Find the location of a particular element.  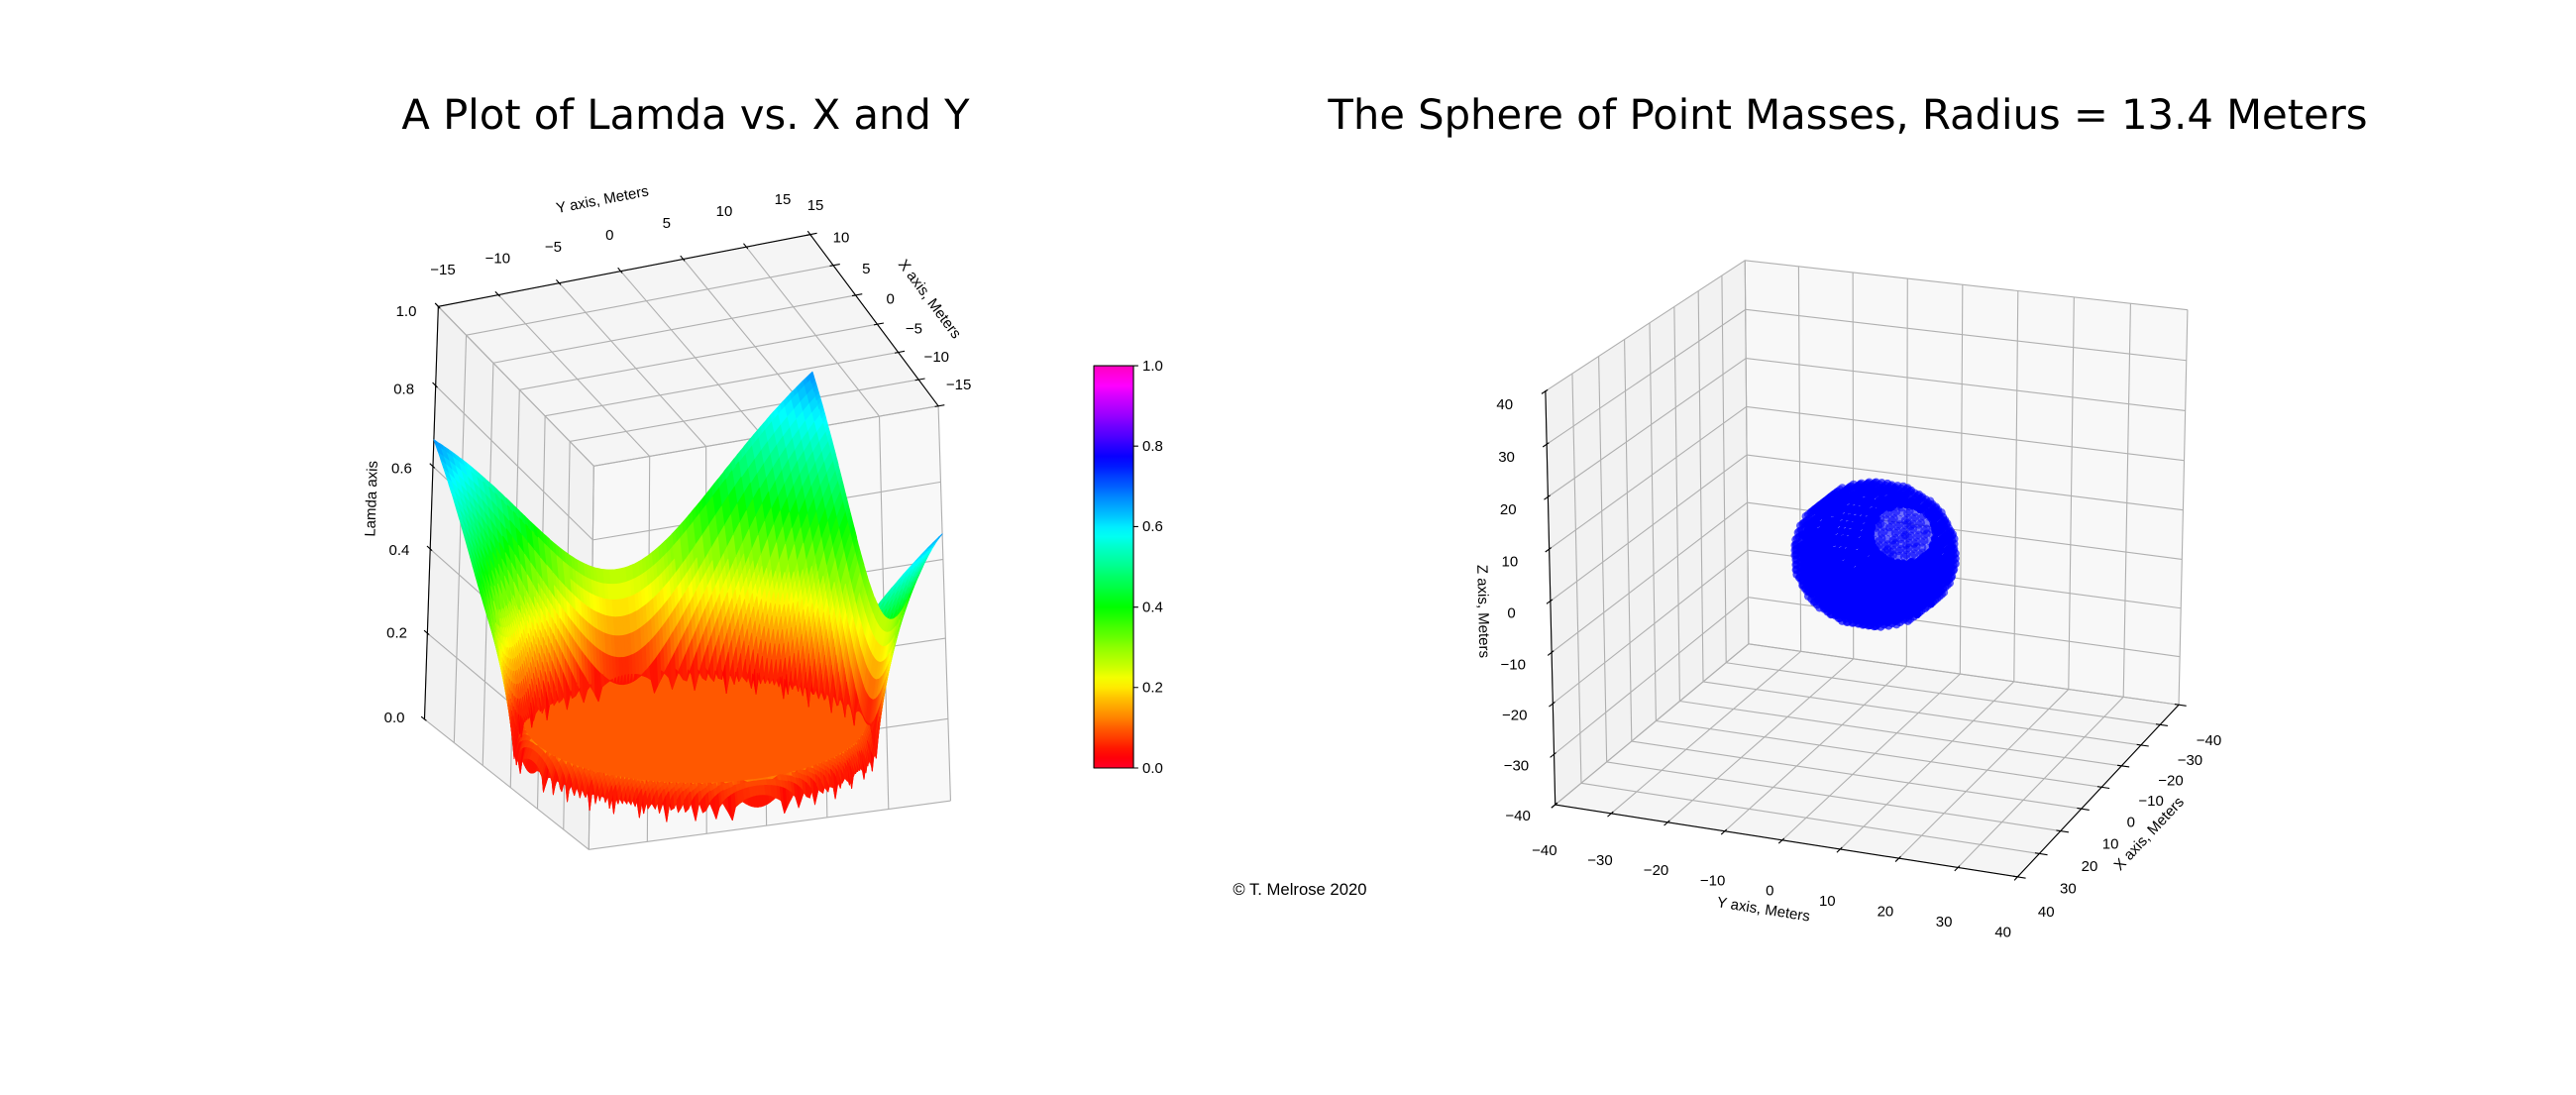

svg-text: Z axis, Meters is located at coordinates (1482, 612).